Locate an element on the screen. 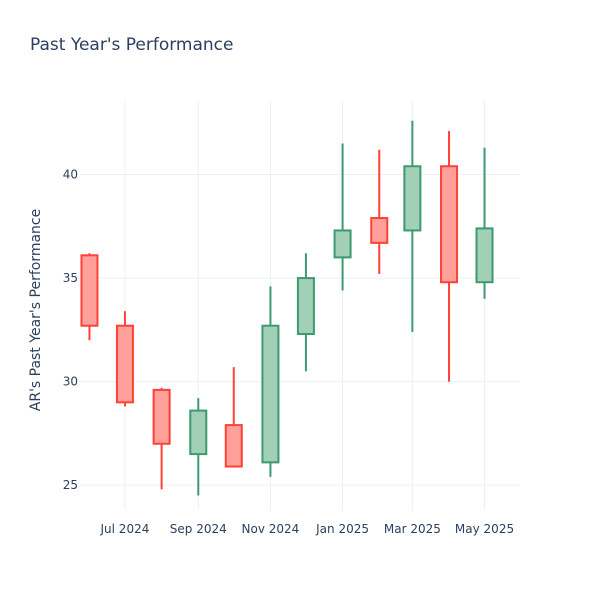  x-tick-label: Sep 2024 is located at coordinates (198, 529).